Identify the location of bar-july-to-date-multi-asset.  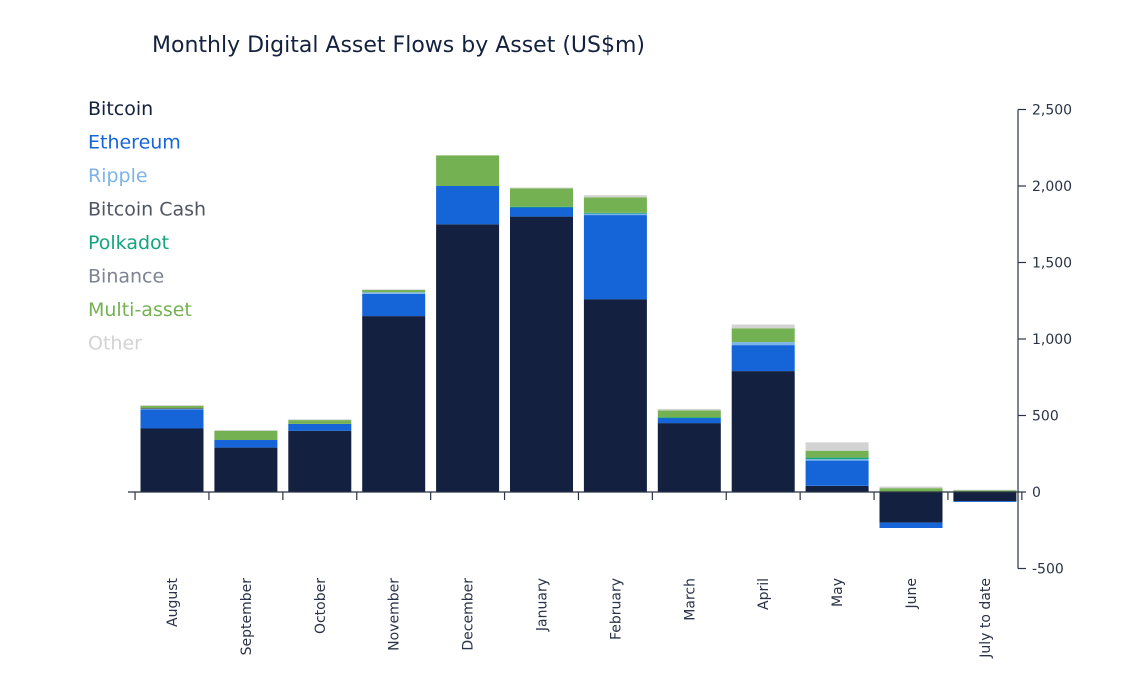
(985, 491).